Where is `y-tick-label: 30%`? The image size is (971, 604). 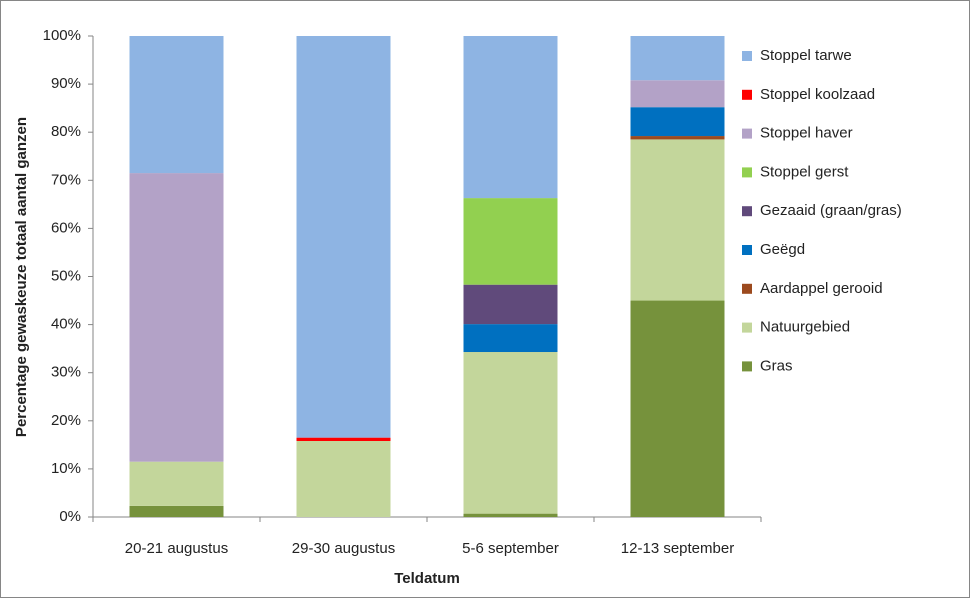 y-tick-label: 30% is located at coordinates (66, 372).